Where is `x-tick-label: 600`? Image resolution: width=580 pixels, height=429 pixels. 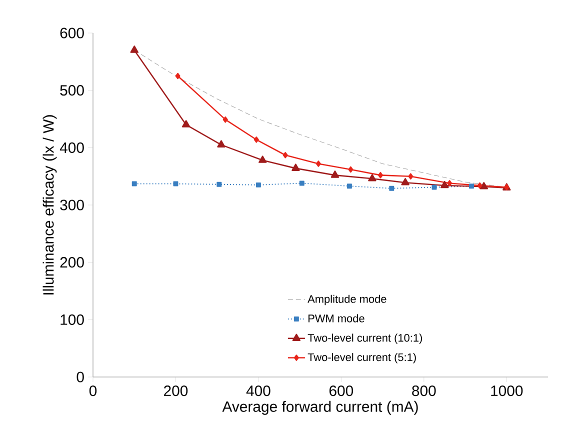
x-tick-label: 600 is located at coordinates (341, 391).